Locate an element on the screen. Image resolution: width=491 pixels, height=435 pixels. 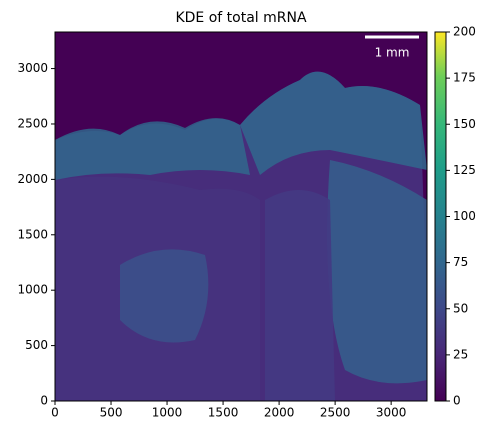
y-tick-label: 0 is located at coordinates (44, 401).